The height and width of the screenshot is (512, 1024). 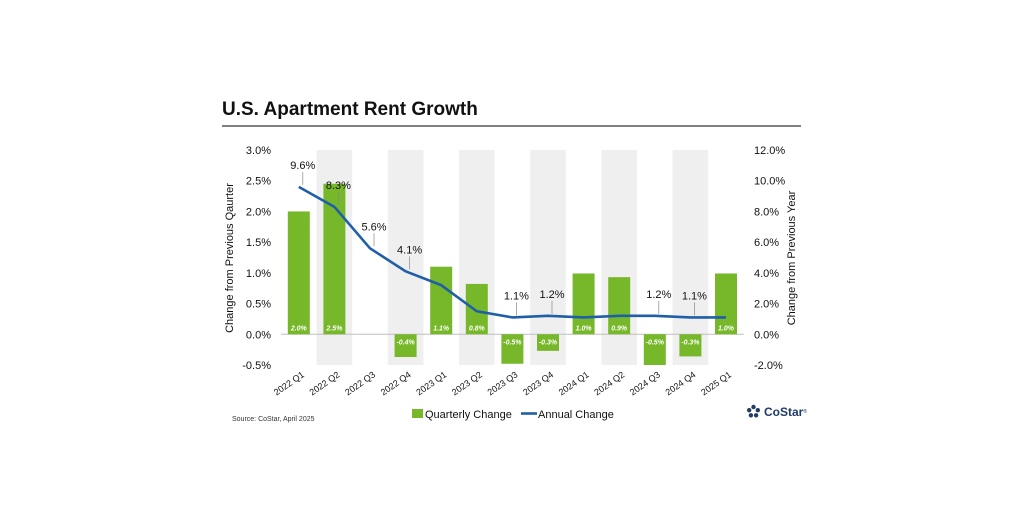 I want to click on right-axis-tick: 12.0%, so click(x=769, y=151).